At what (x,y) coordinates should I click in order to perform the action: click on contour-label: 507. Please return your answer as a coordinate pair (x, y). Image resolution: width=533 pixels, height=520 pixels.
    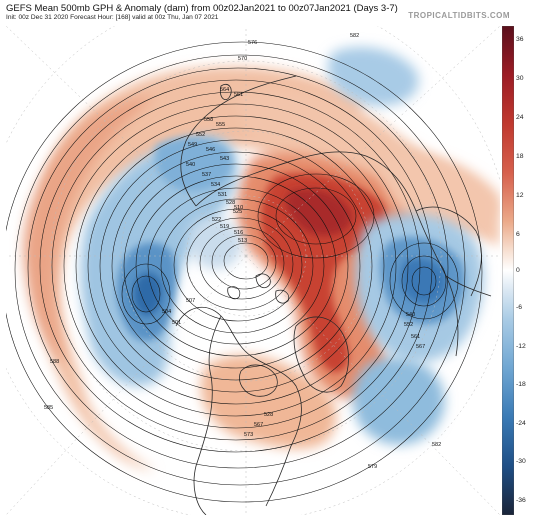
    Looking at the image, I should click on (190, 301).